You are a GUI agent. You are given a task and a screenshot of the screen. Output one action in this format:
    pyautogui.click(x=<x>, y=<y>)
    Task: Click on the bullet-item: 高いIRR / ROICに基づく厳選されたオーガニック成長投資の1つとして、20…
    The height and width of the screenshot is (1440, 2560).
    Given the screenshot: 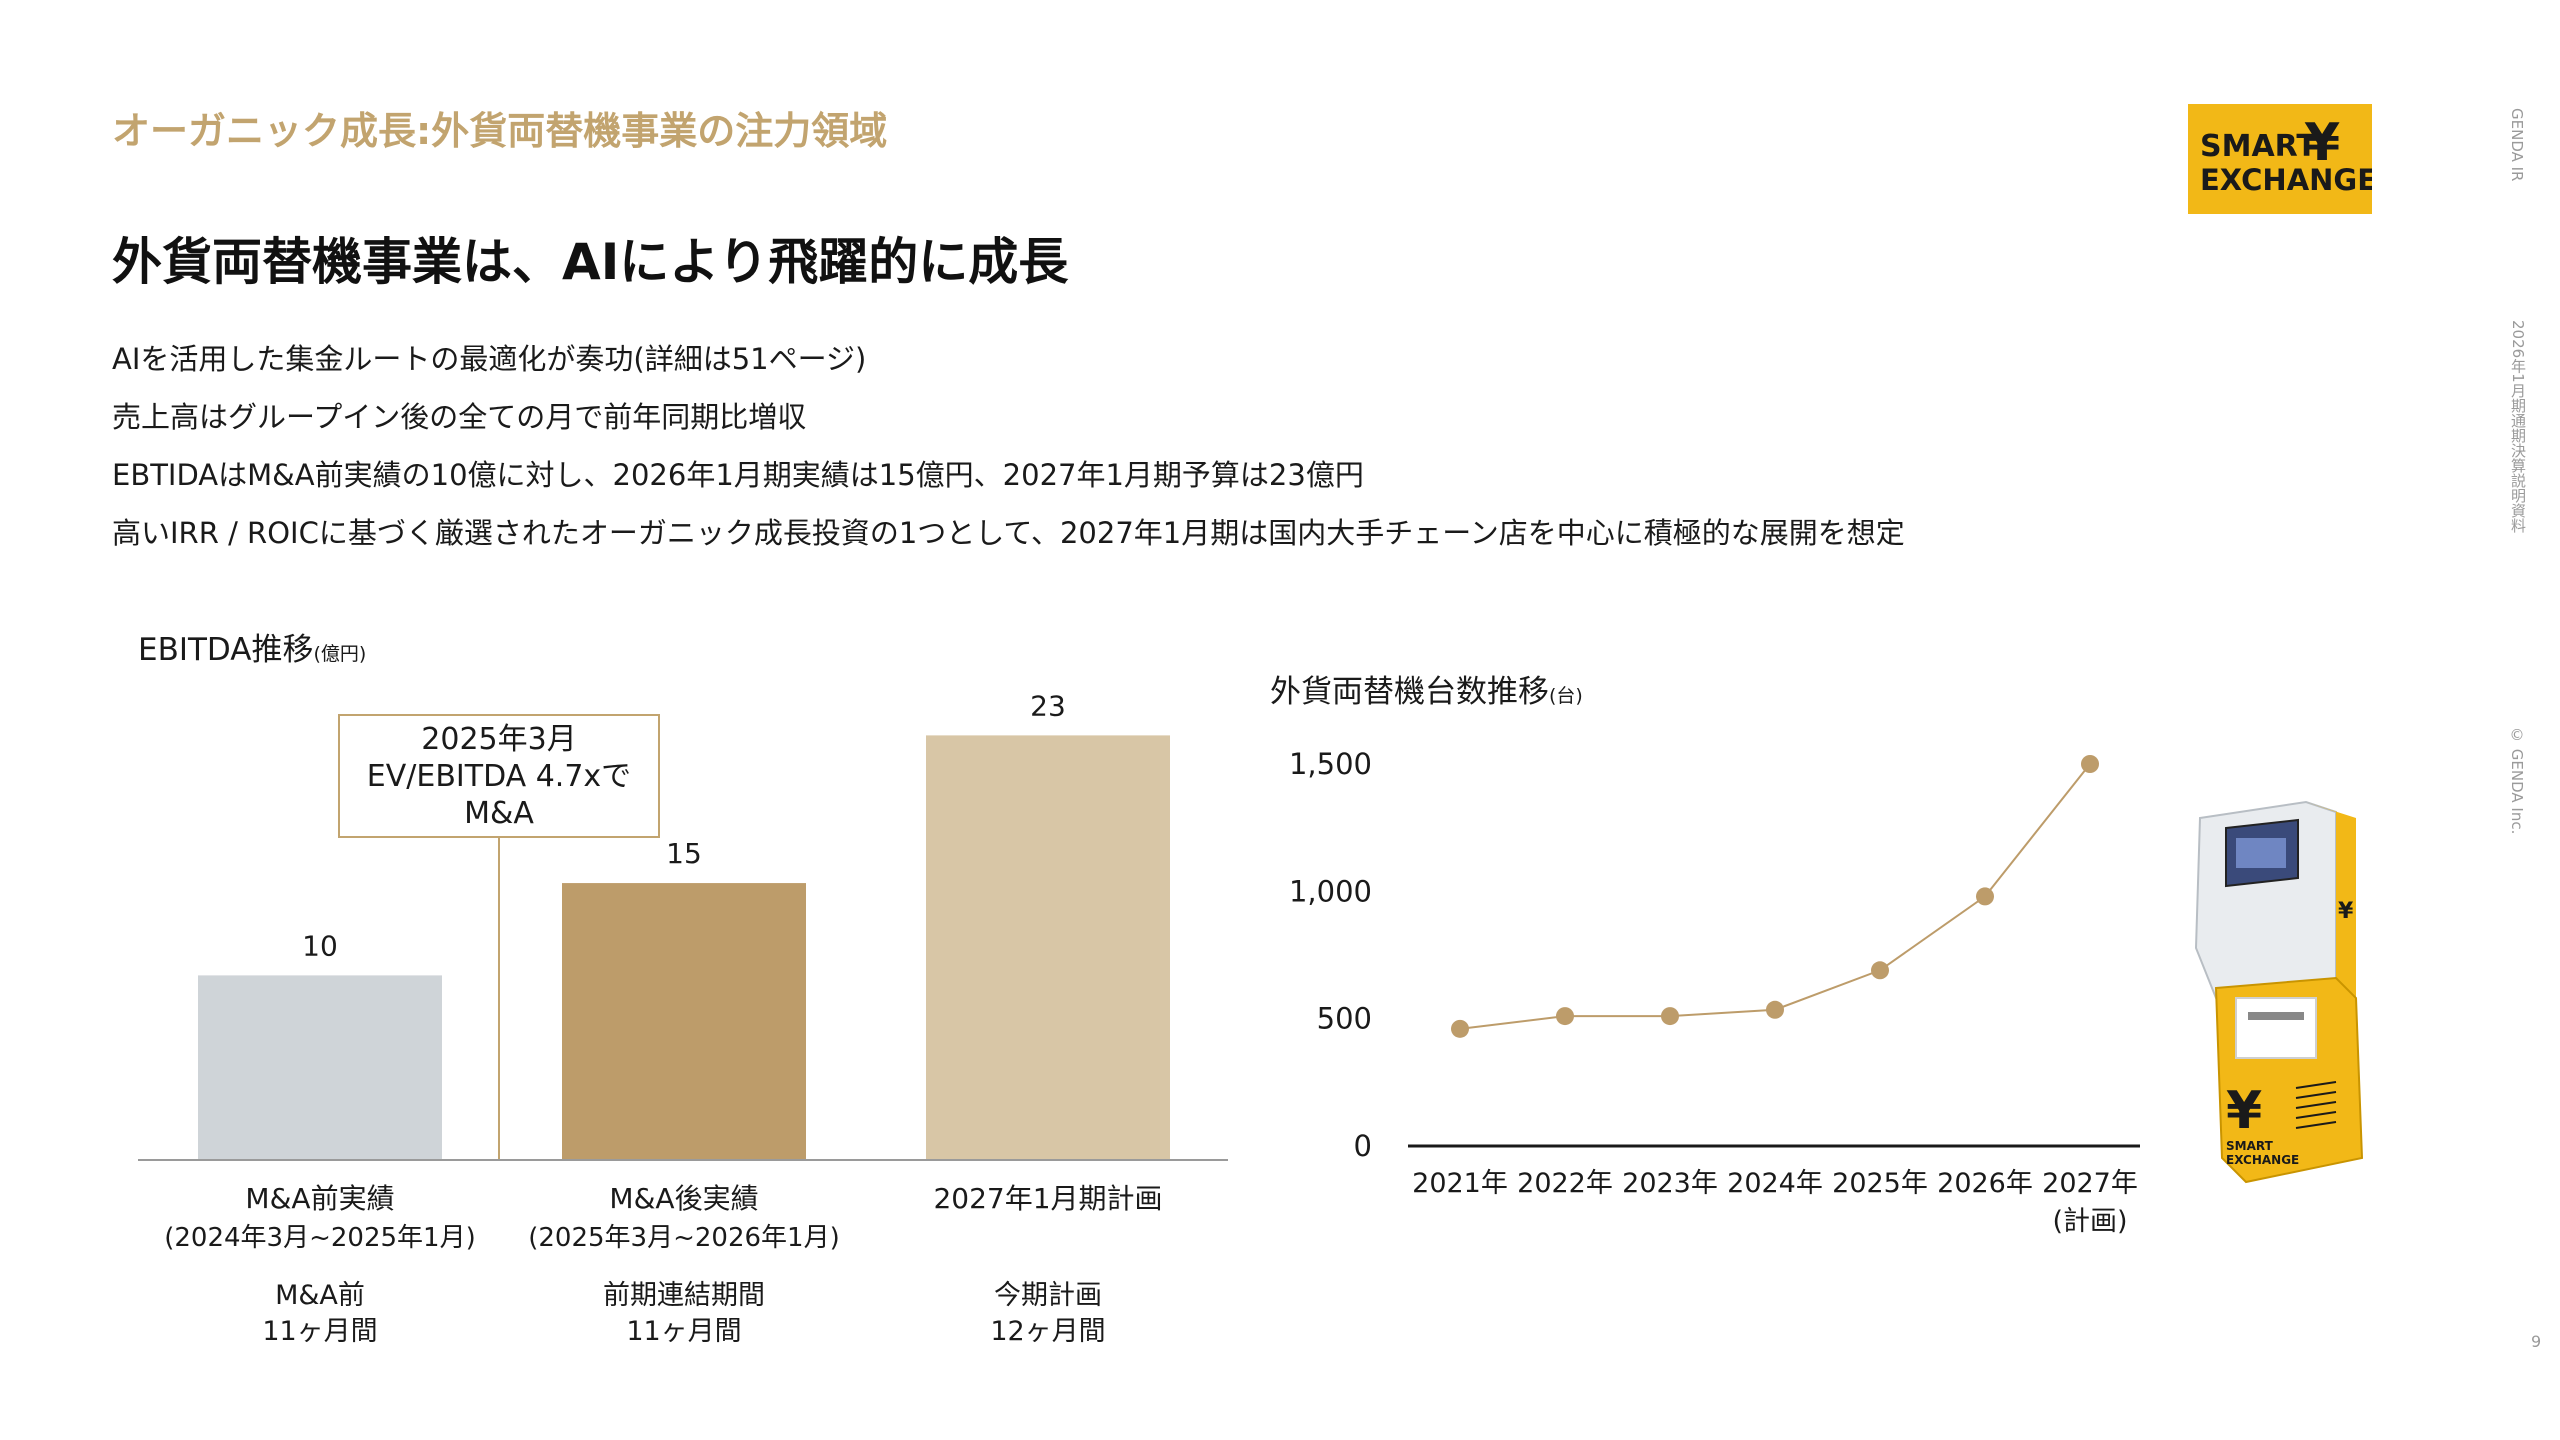 What is the action you would take?
    pyautogui.click(x=1008, y=533)
    